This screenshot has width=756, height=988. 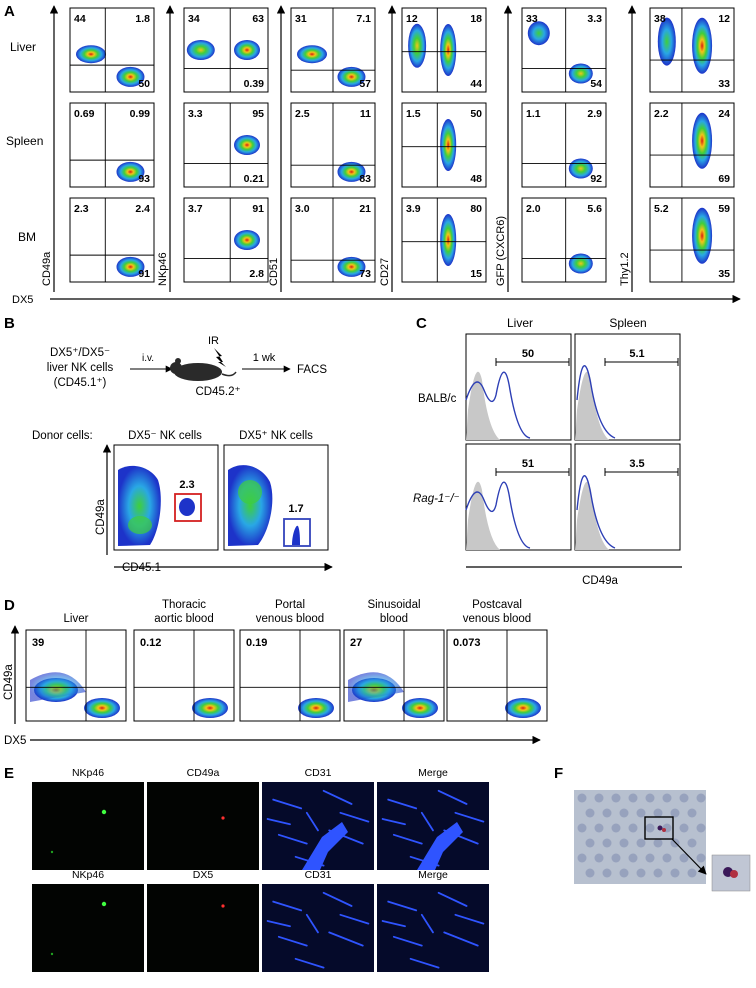 I want to click on donor-line-3: (CD45.1⁺), so click(x=80, y=383).